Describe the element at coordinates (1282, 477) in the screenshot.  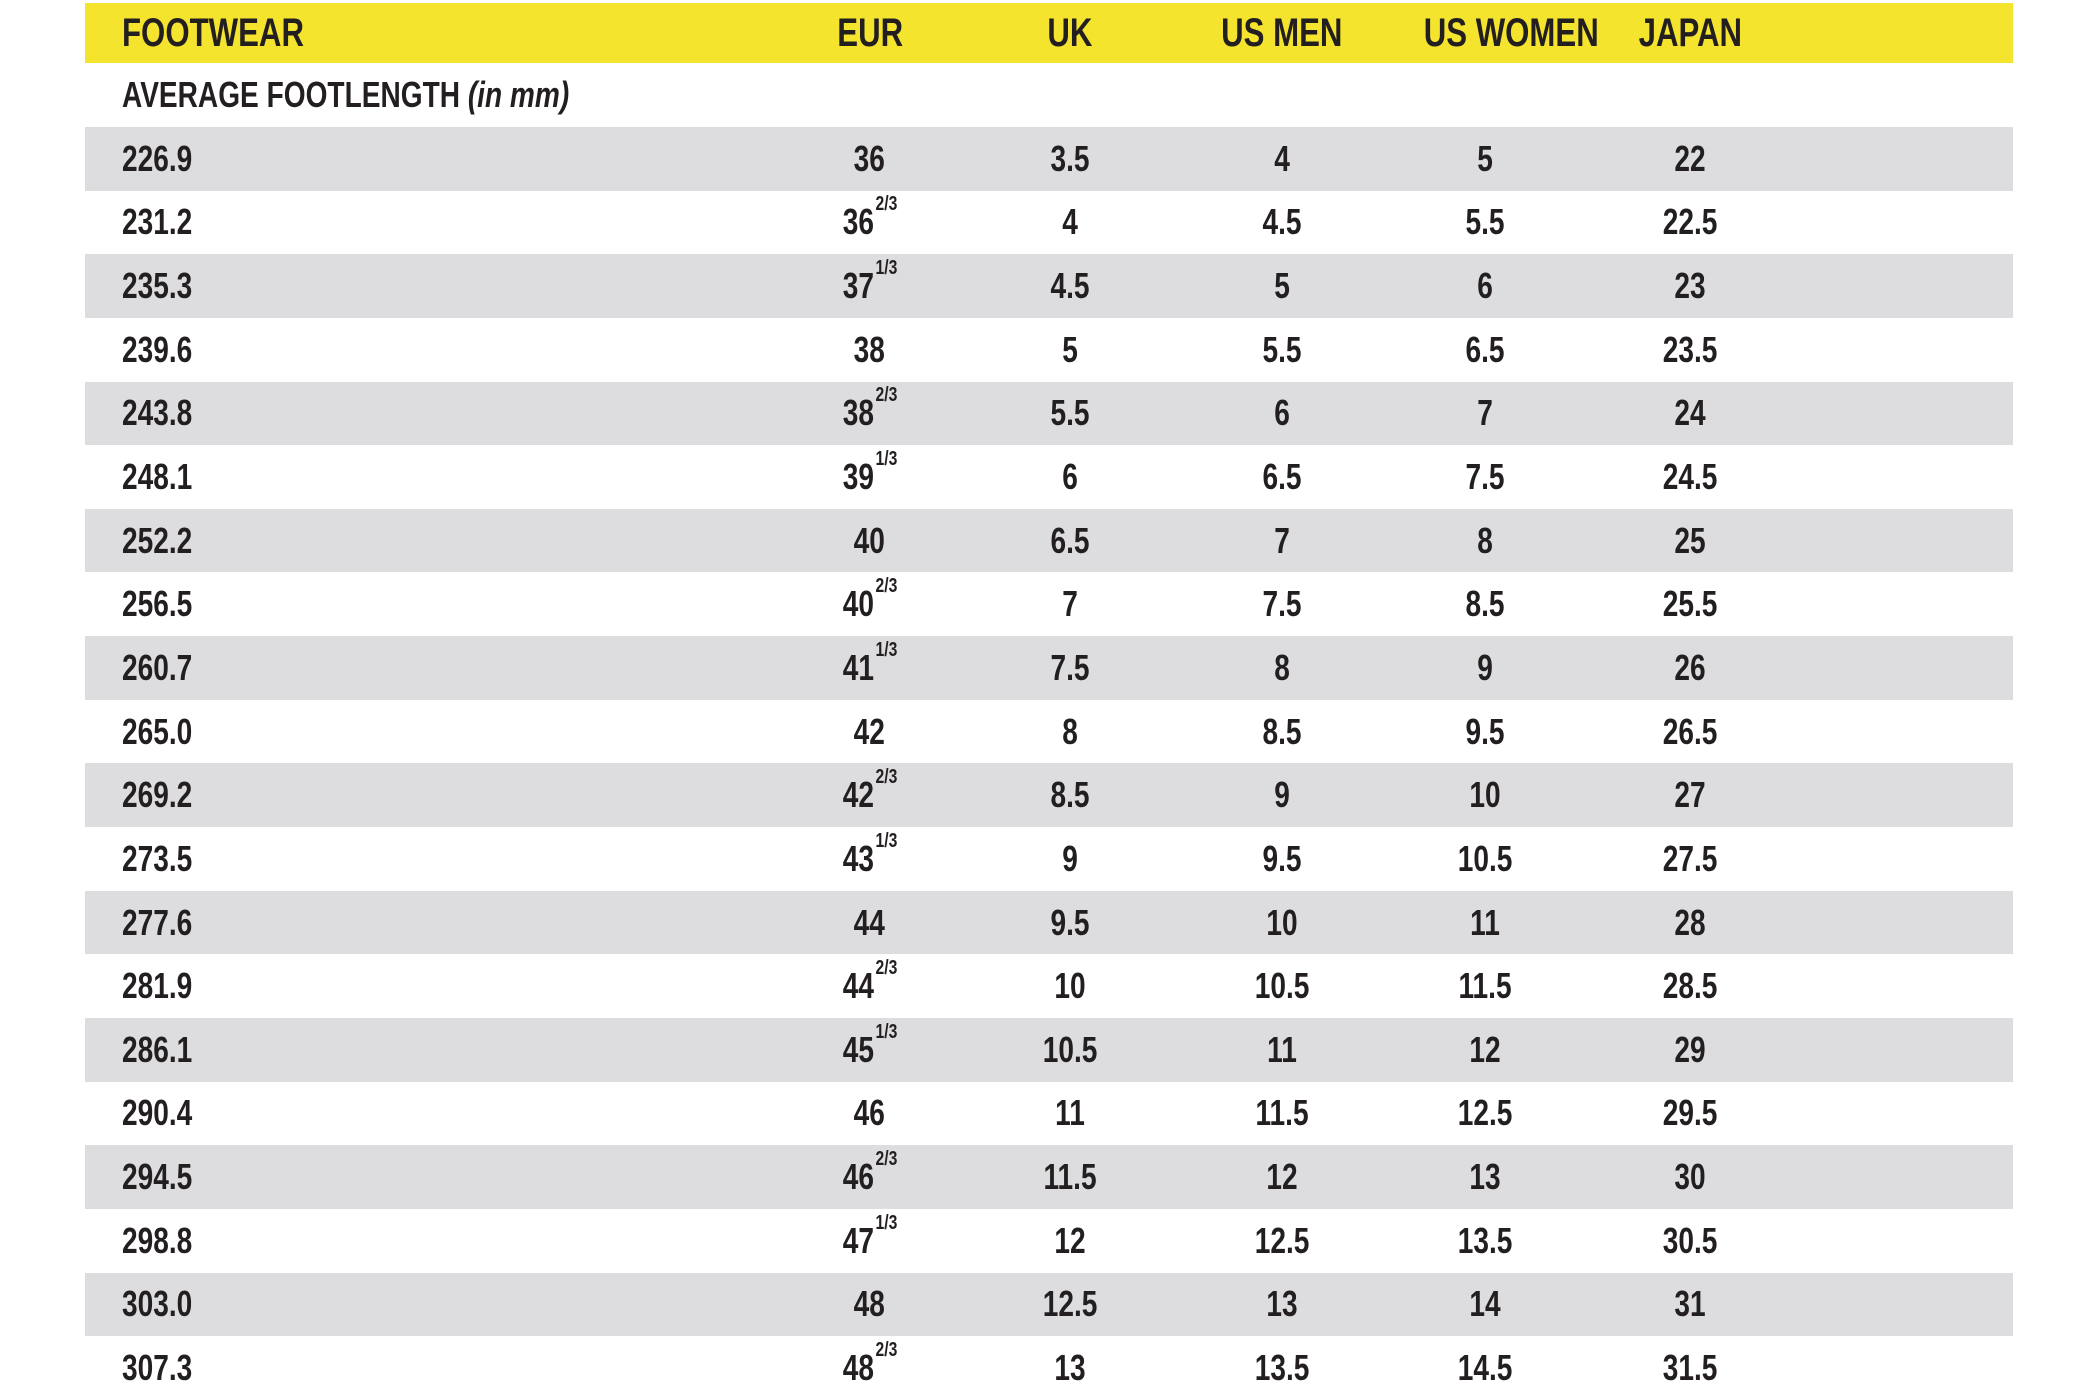
I see `cell-us-men: 6.5` at that location.